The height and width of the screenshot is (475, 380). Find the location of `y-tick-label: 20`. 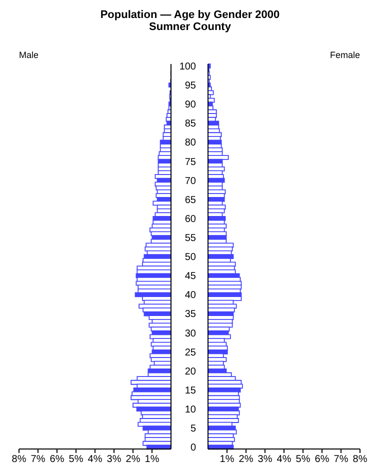

y-tick-label: 20 is located at coordinates (190, 372).